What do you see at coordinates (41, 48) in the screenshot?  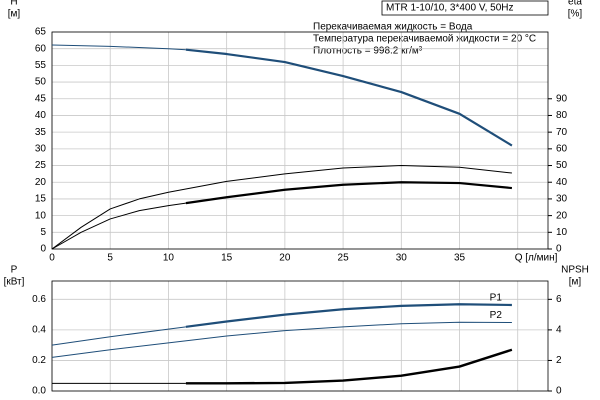 I see `y-tick-label: 60` at bounding box center [41, 48].